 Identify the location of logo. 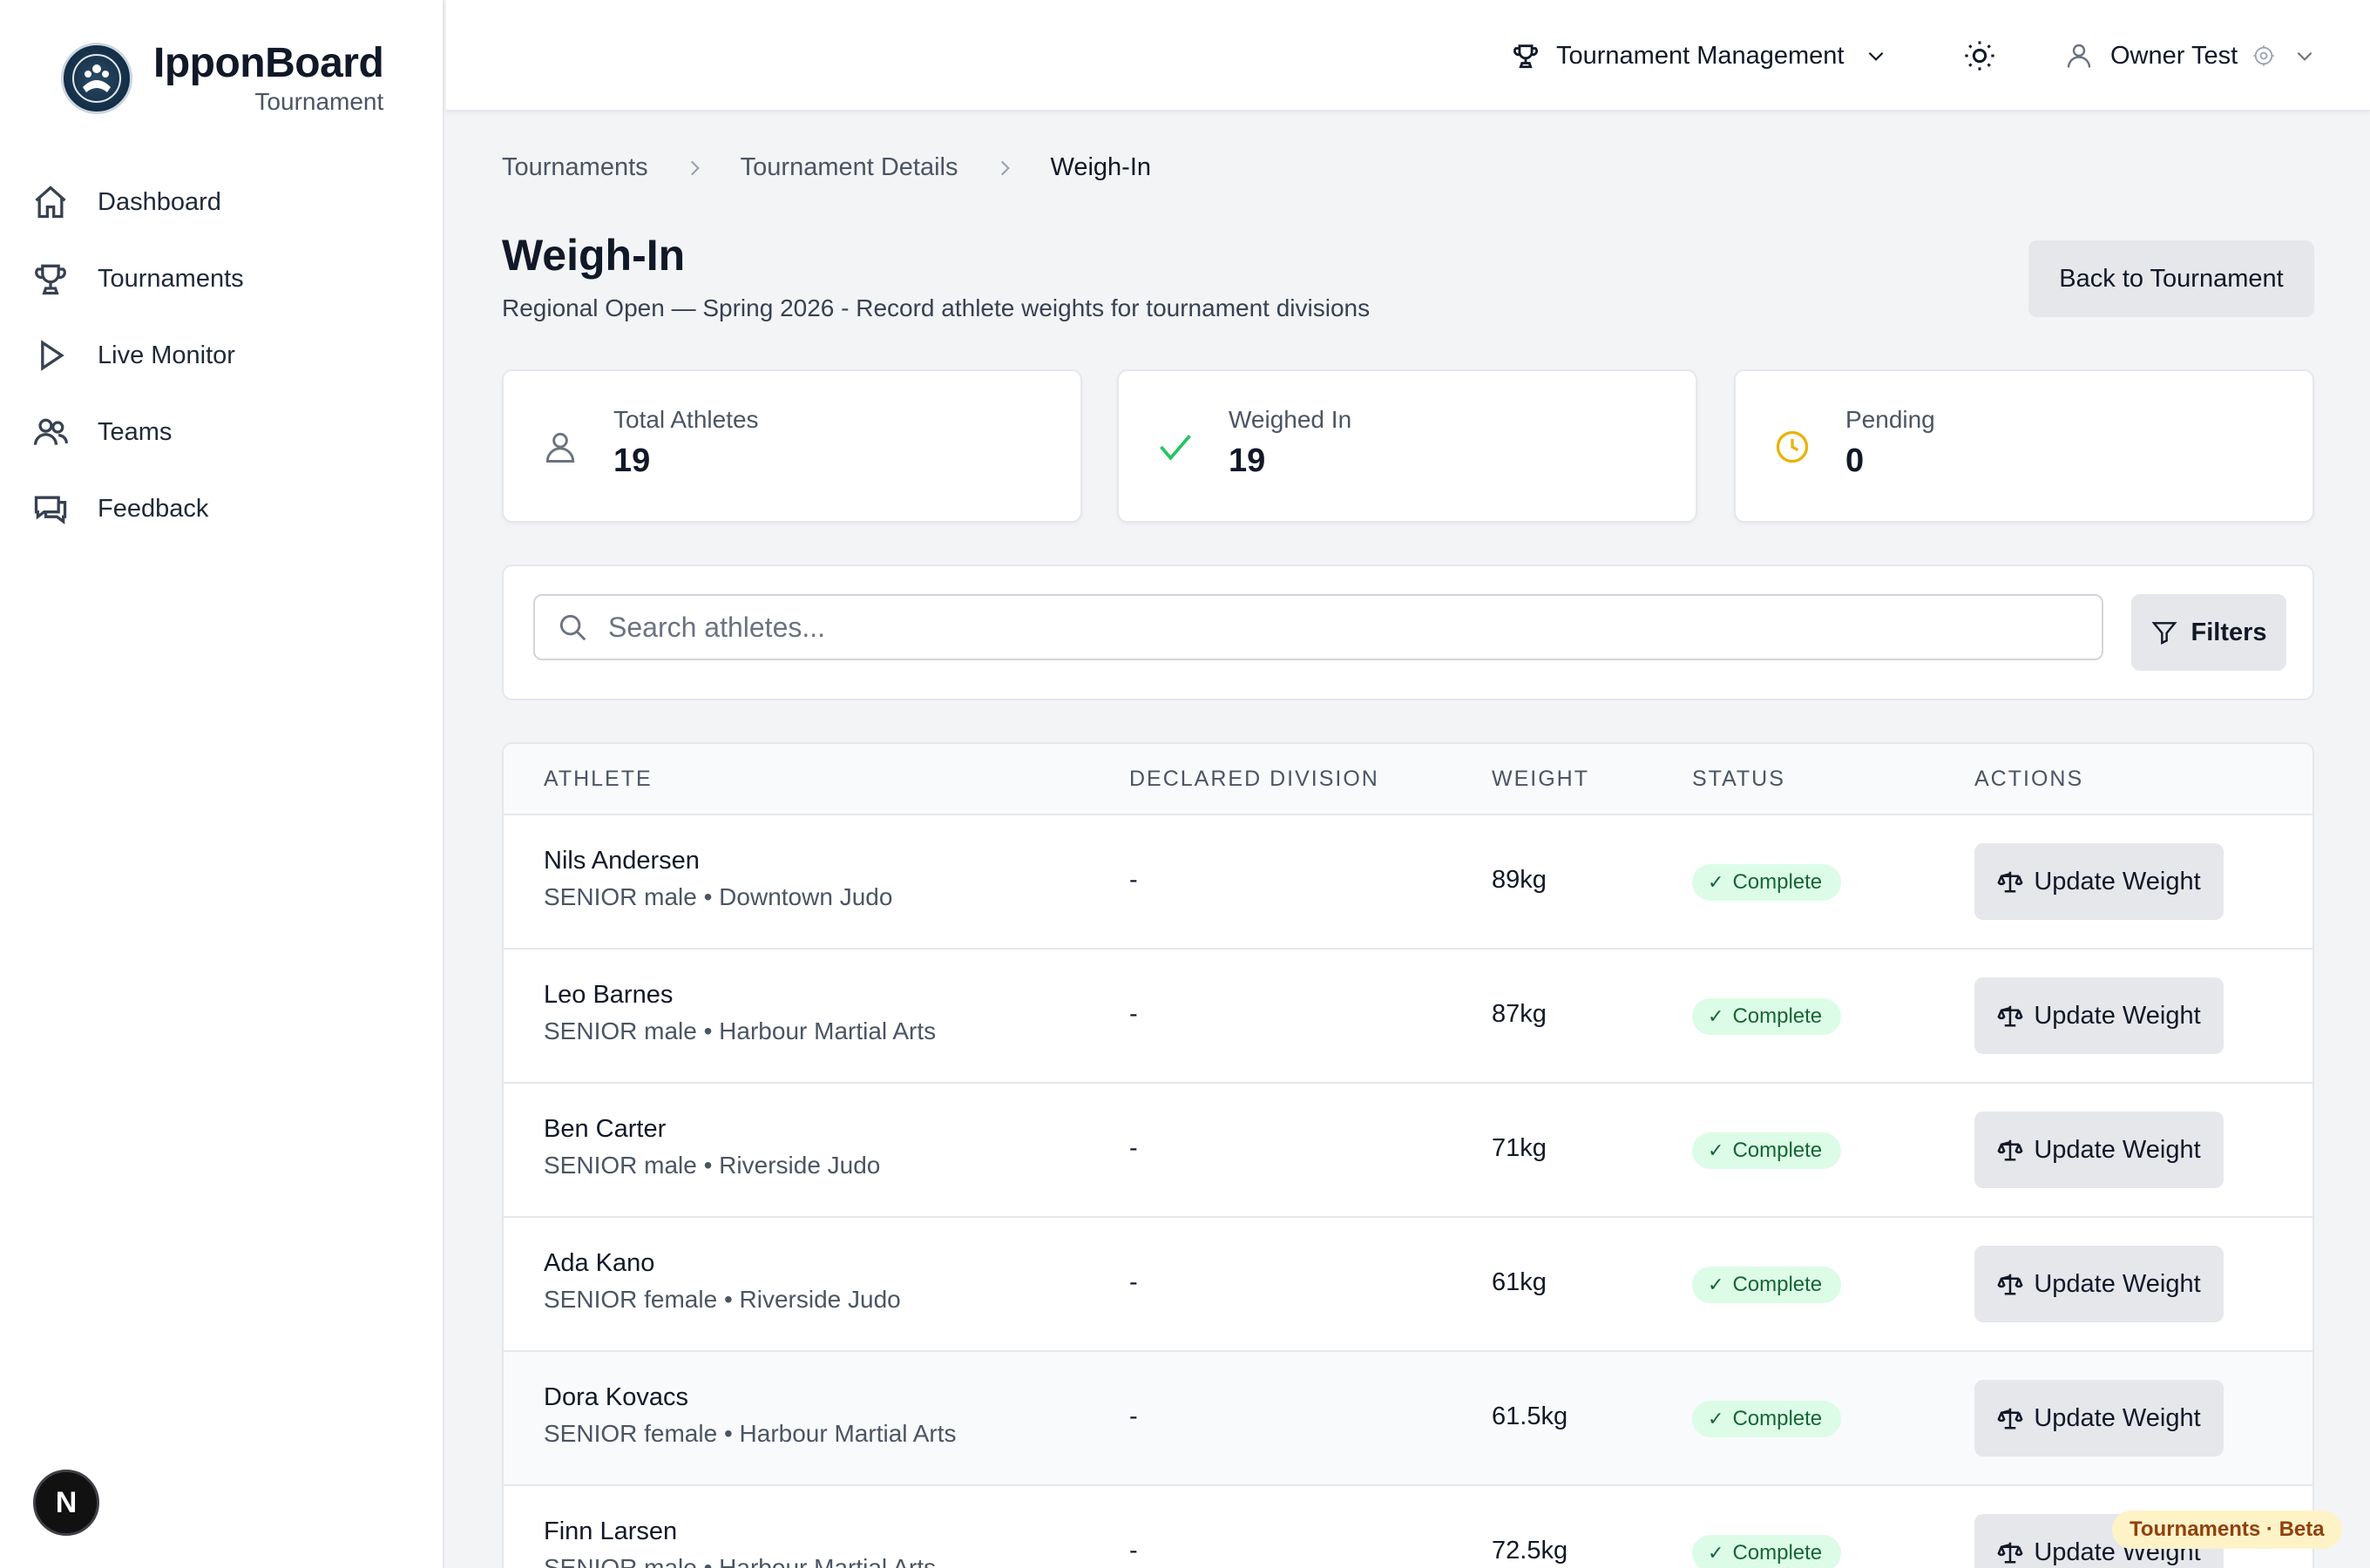
(96, 78).